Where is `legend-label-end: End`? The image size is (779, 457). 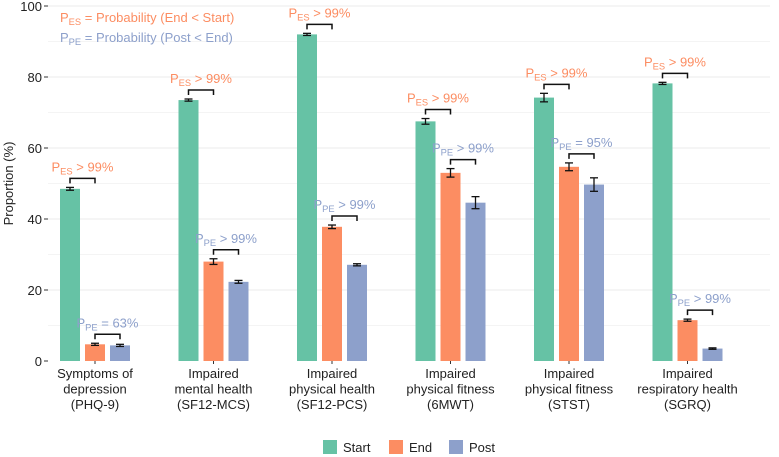
legend-label-end: End is located at coordinates (420, 447).